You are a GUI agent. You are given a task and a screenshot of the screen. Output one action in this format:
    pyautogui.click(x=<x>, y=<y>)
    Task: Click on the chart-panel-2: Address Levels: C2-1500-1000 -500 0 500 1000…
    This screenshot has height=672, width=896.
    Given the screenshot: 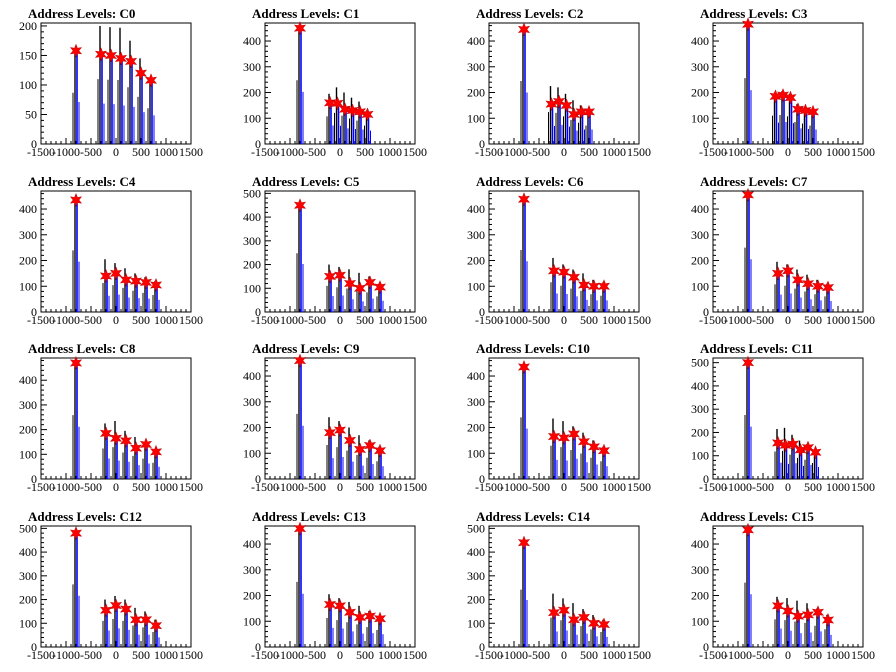 What is the action you would take?
    pyautogui.click(x=559, y=82)
    